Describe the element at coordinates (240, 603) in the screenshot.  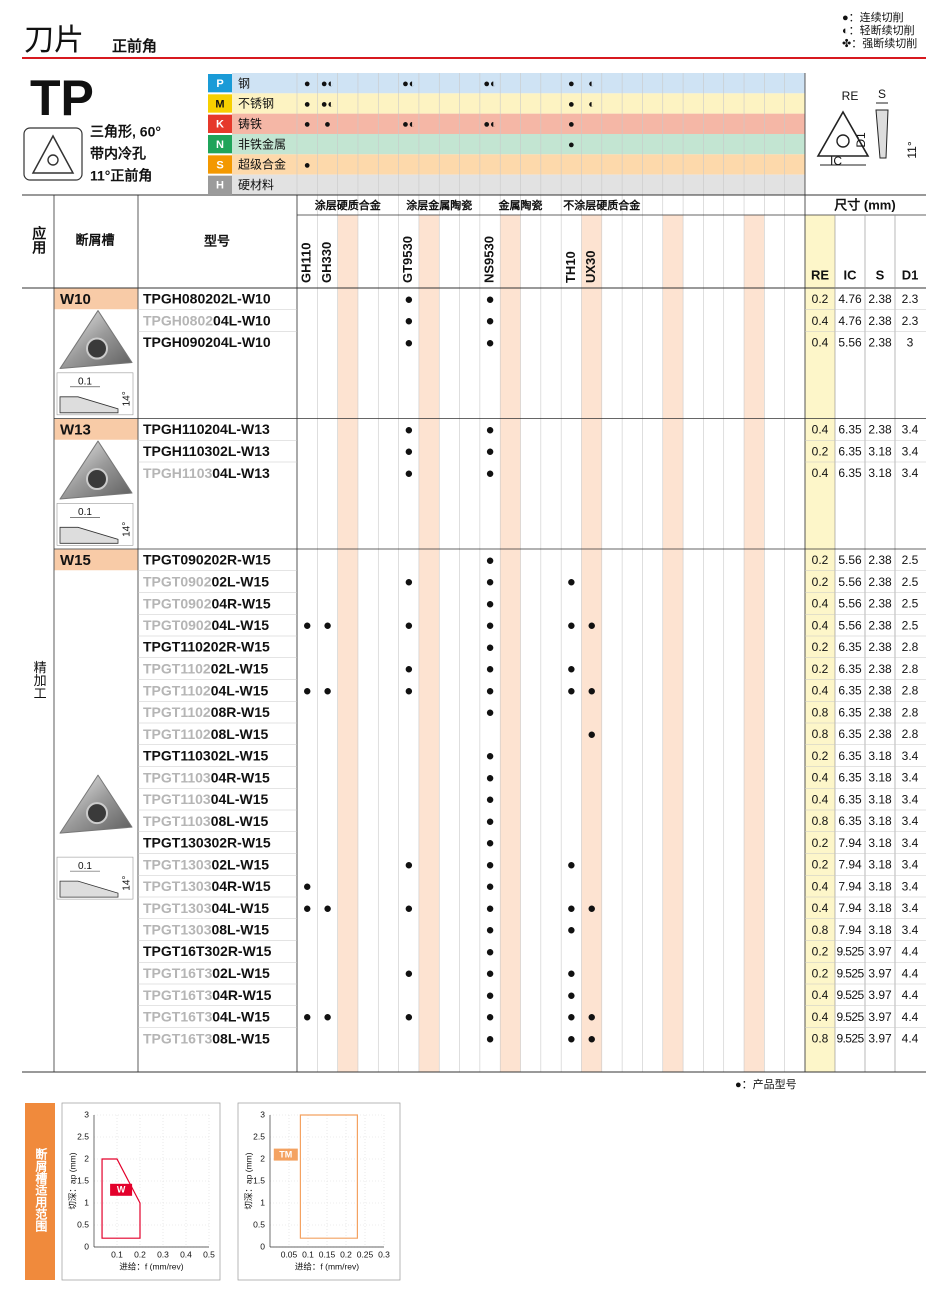
I see `model-suffix: 04R-W15` at that location.